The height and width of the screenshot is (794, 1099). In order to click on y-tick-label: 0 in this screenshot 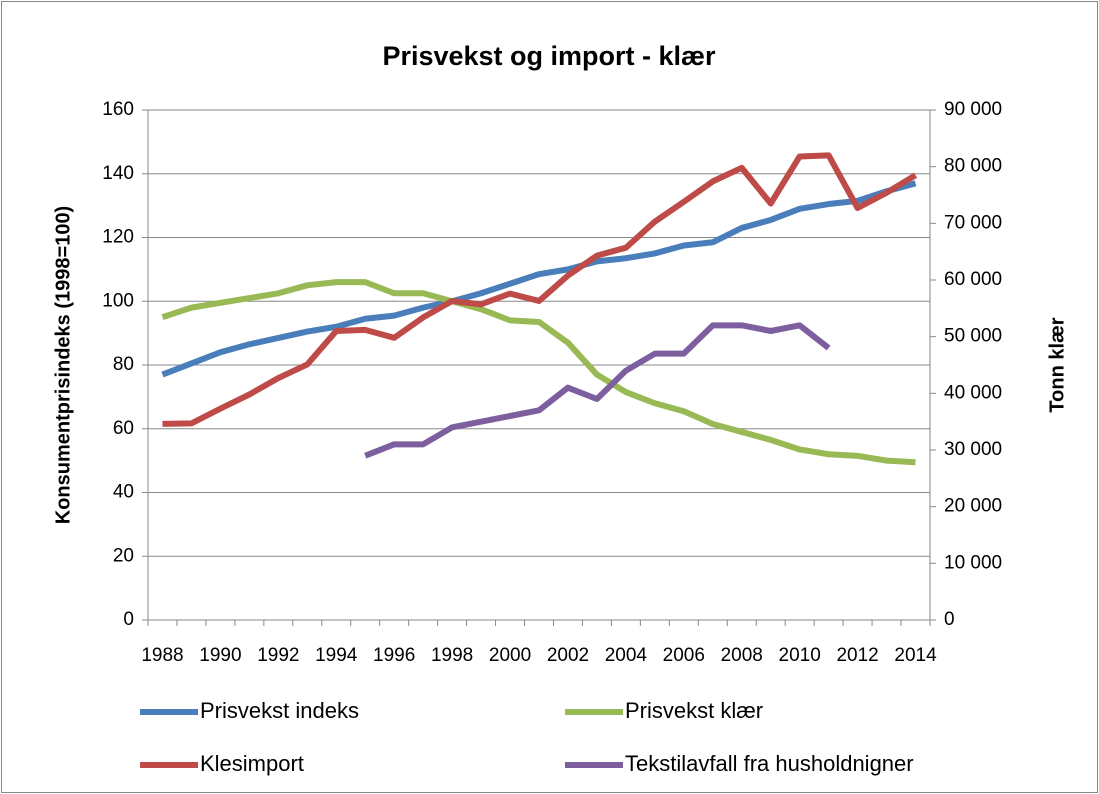, I will do `click(128, 619)`.